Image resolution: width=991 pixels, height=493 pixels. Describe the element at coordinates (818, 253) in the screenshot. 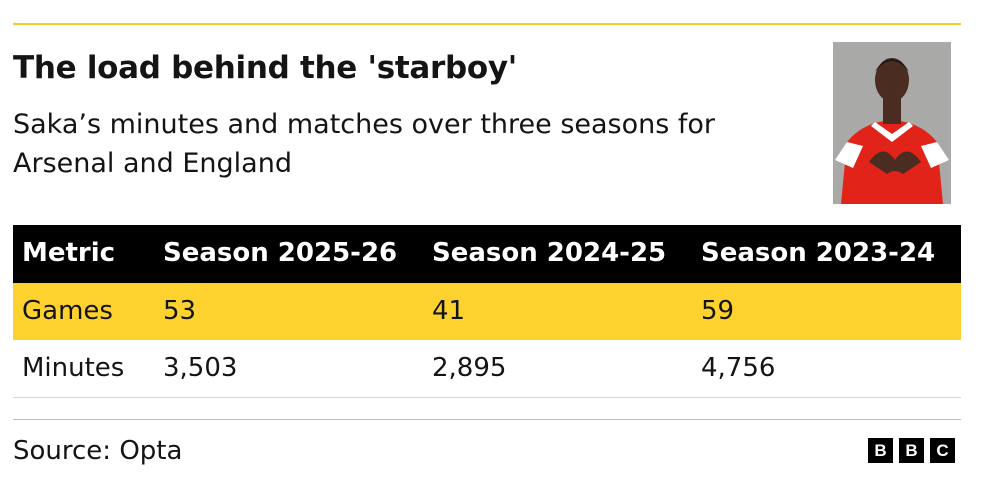

I see `column-header: Season 2023-24` at that location.